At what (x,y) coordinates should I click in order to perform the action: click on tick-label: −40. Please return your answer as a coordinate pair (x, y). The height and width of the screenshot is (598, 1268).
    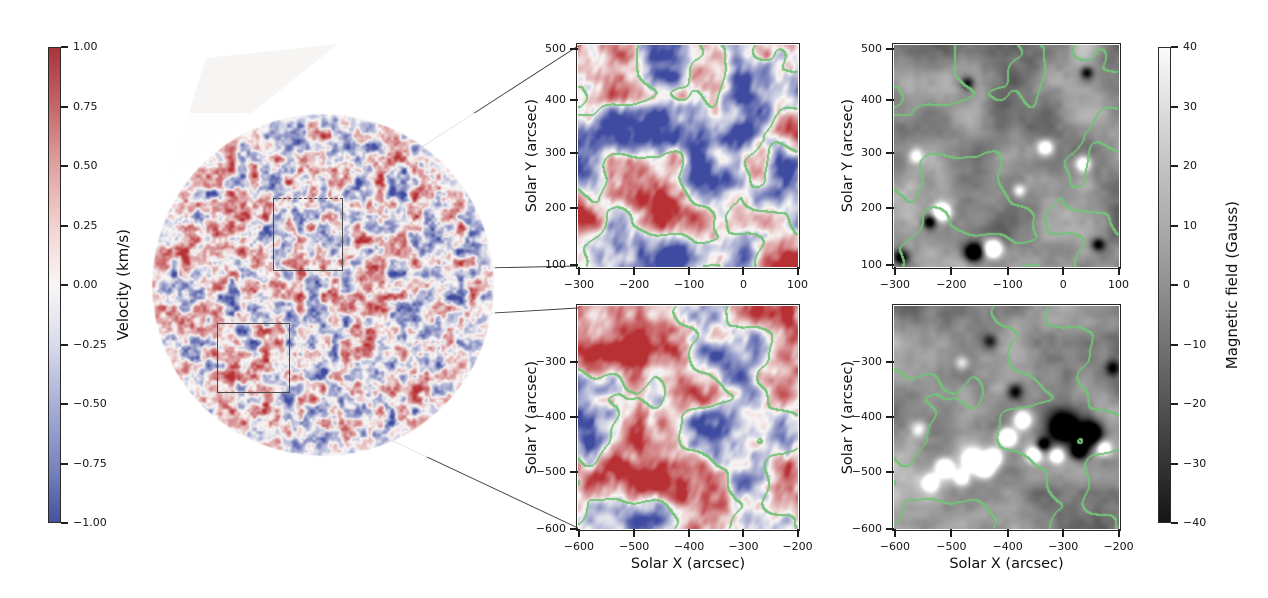
    Looking at the image, I should click on (1195, 522).